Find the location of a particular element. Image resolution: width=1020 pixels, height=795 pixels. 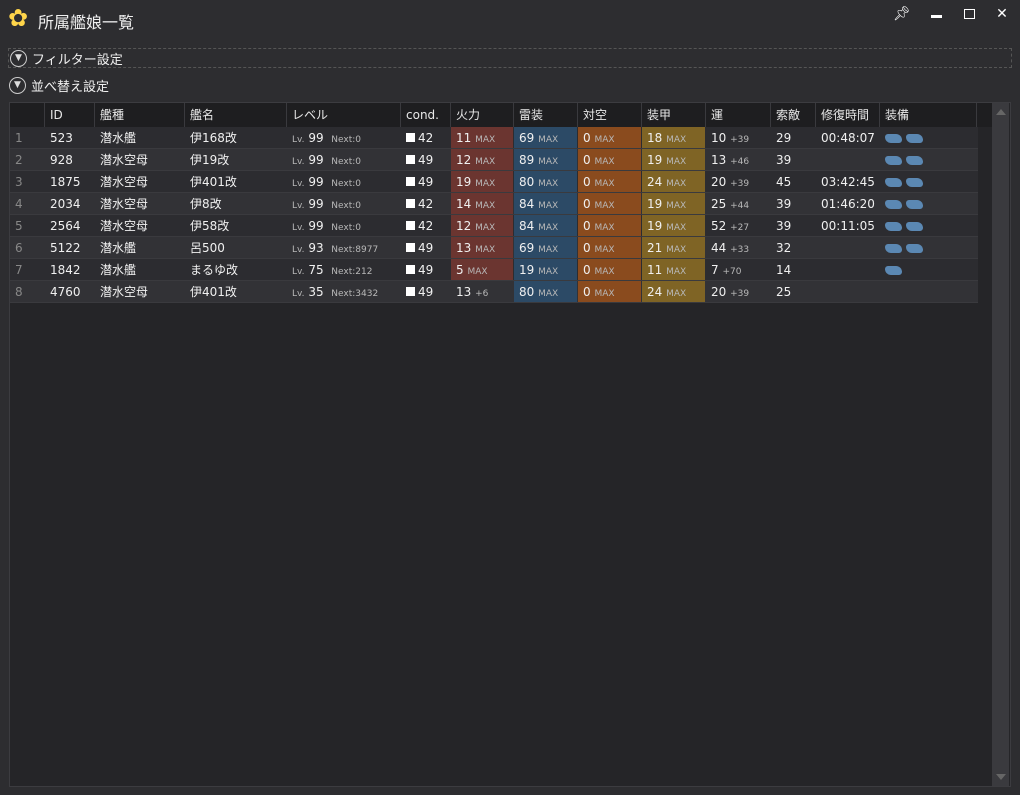

column-header is located at coordinates (27, 115).